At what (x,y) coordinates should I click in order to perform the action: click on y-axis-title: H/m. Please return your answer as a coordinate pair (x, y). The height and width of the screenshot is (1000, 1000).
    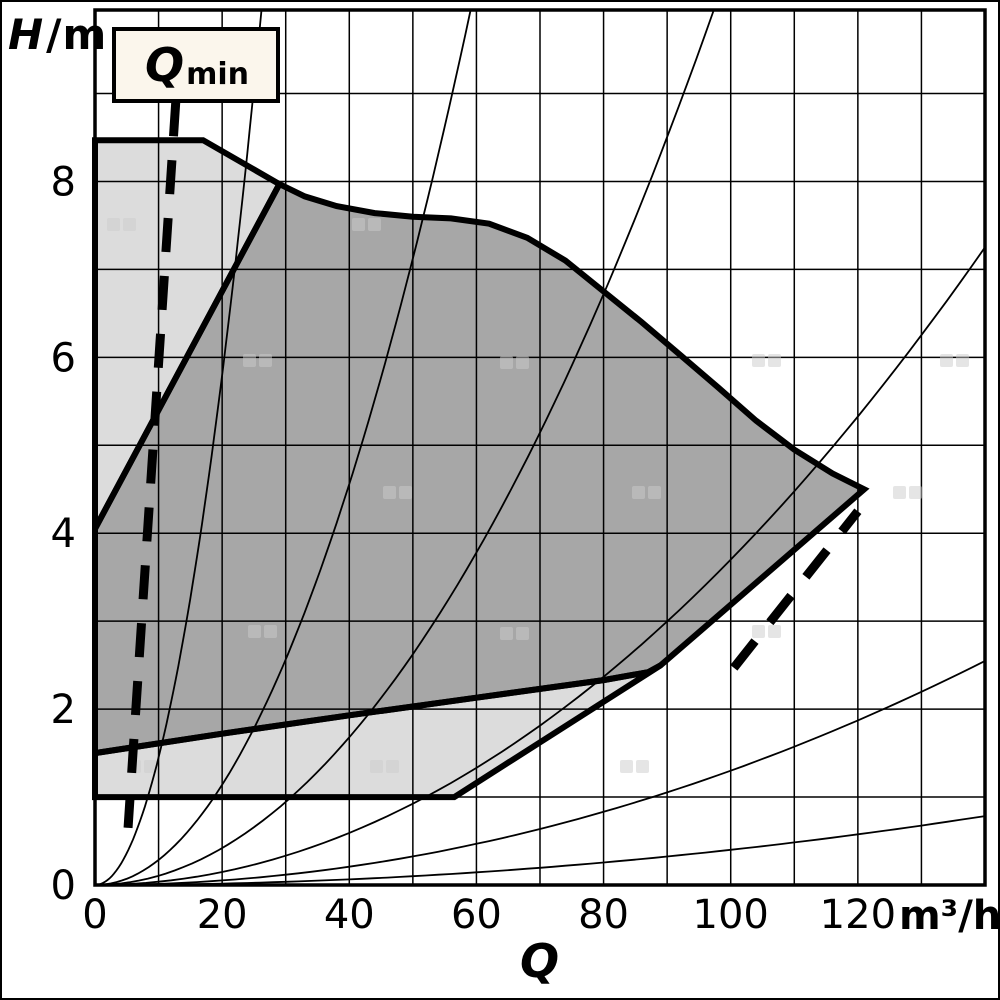
    Looking at the image, I should click on (57, 34).